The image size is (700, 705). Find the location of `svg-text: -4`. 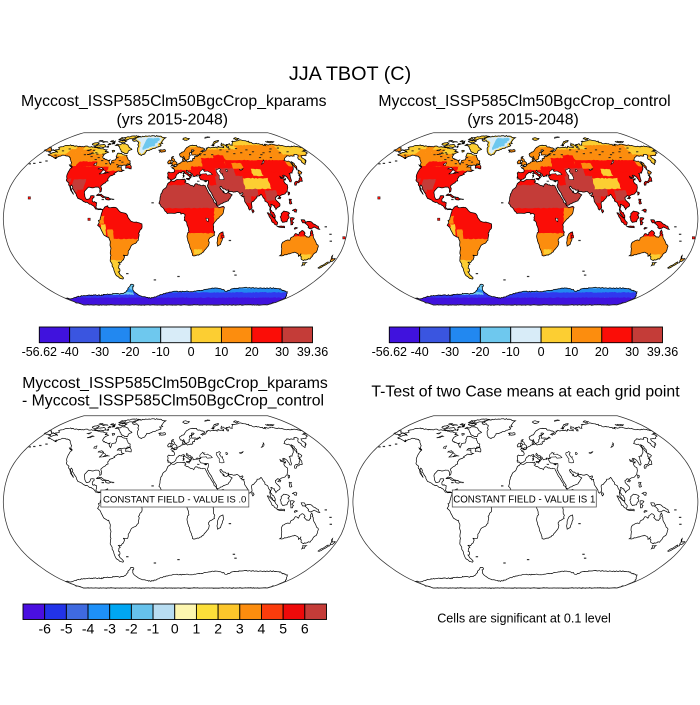

svg-text: -4 is located at coordinates (88, 628).